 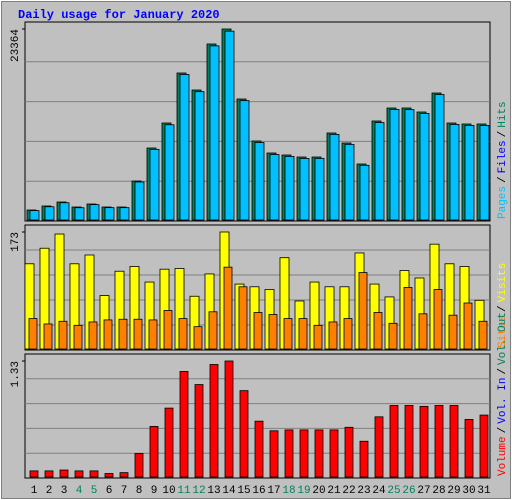 What do you see at coordinates (288, 491) in the screenshot?
I see `x-tick-label: 18` at bounding box center [288, 491].